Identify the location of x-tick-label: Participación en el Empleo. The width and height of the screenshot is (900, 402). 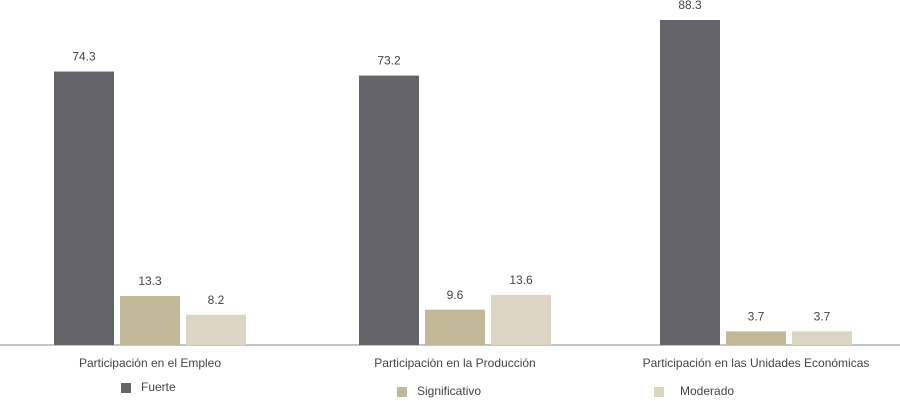
(150, 363).